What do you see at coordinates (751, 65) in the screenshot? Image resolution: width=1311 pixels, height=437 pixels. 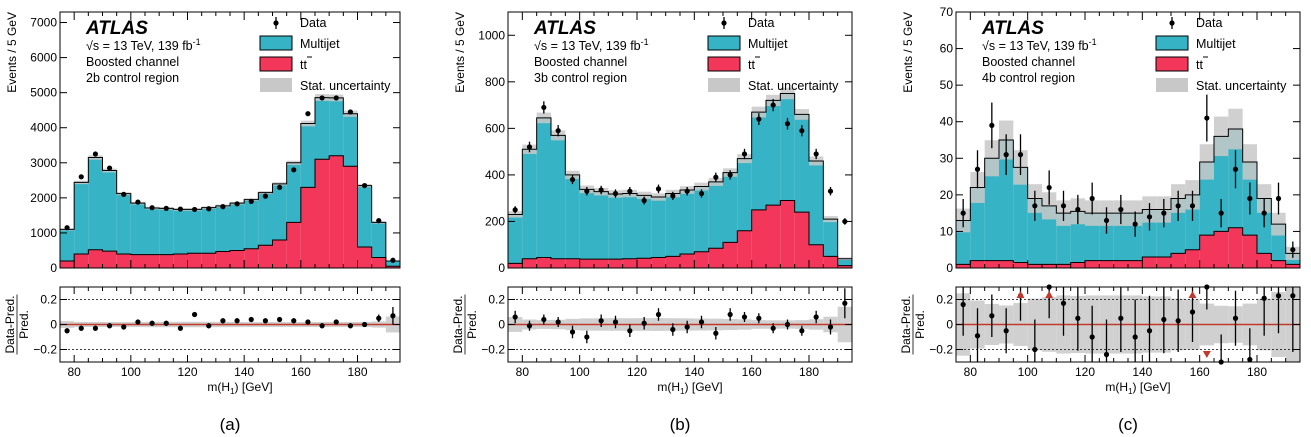 I see `legend-ttbar-label: tt` at bounding box center [751, 65].